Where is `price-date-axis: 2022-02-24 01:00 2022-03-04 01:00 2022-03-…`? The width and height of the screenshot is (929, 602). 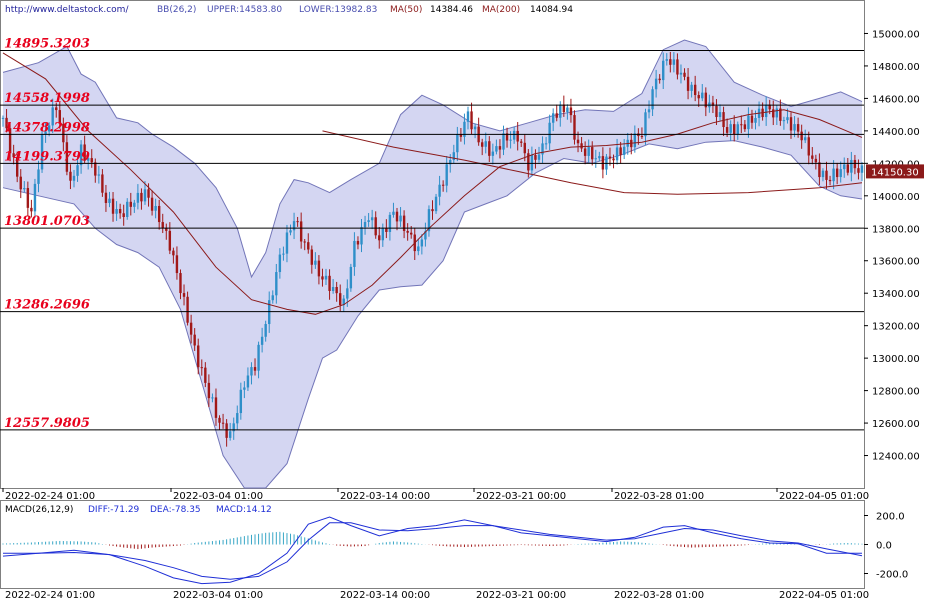 price-date-axis: 2022-02-24 01:00 2022-03-04 01:00 2022-03-… is located at coordinates (435, 495).